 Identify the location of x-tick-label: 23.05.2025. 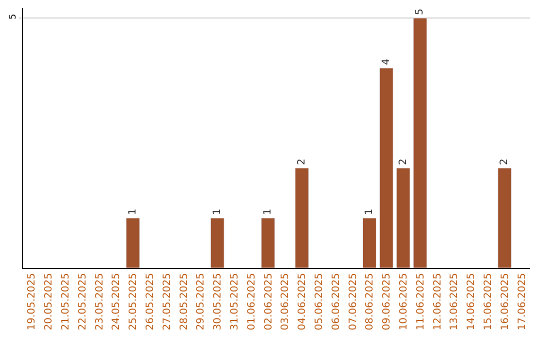
(100, 301).